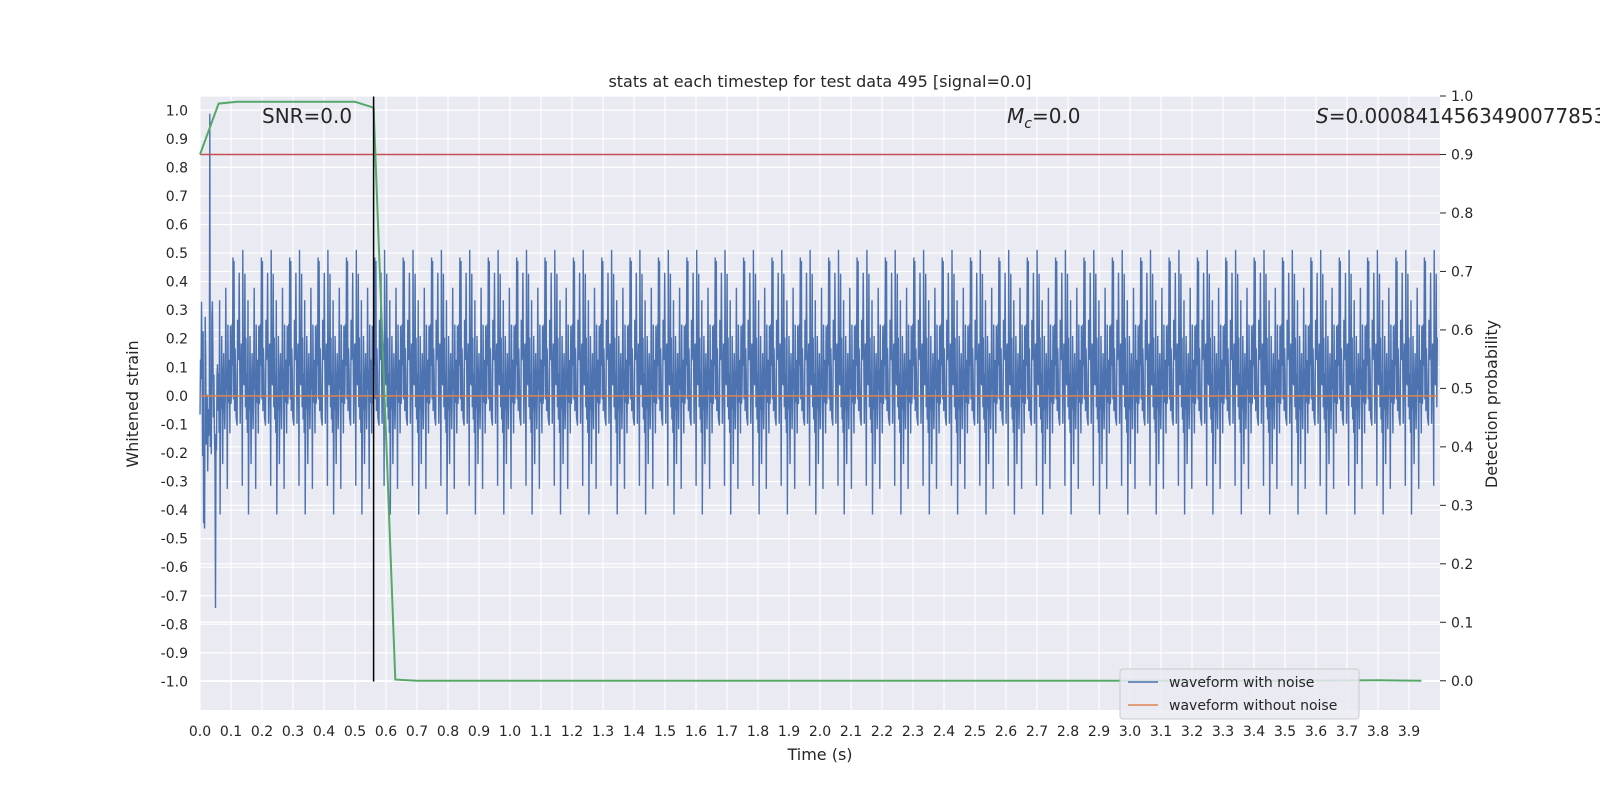 The image size is (1600, 800). What do you see at coordinates (177, 197) in the screenshot?
I see `left-y-tick-label: 0.7` at bounding box center [177, 197].